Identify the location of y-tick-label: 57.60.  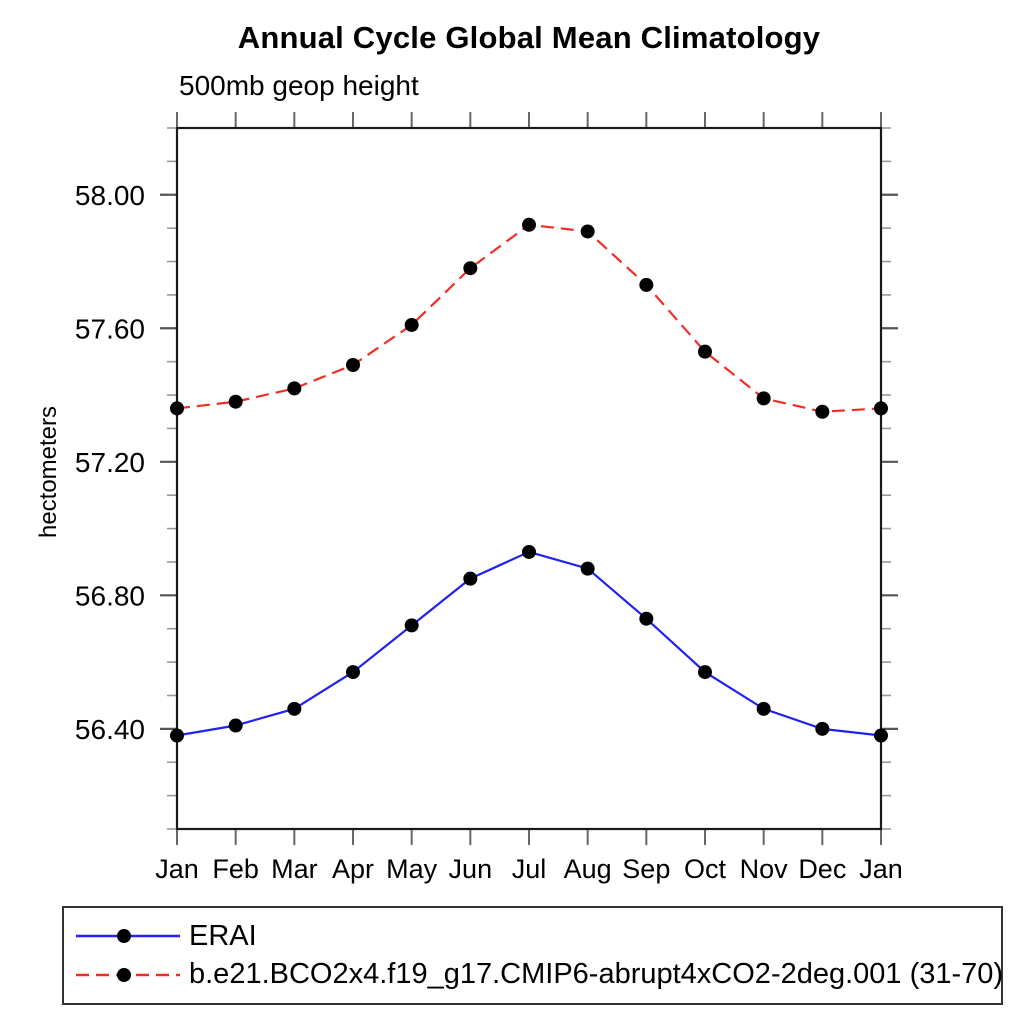
(110, 328).